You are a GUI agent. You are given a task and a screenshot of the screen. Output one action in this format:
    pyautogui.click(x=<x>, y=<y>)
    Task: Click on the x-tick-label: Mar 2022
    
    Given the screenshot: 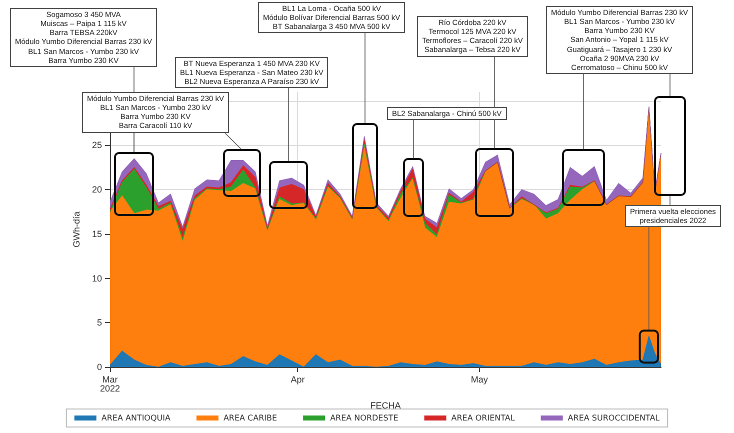 What is the action you would take?
    pyautogui.click(x=110, y=384)
    